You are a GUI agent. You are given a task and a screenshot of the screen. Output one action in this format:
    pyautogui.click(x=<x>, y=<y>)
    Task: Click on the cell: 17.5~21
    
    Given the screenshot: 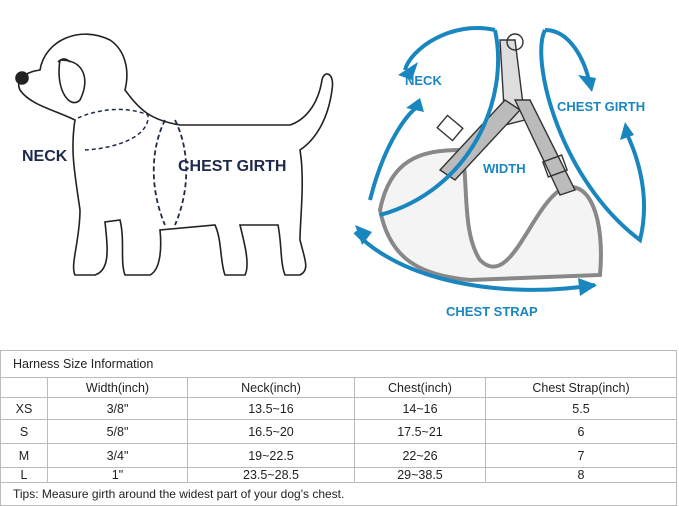 What is the action you would take?
    pyautogui.click(x=420, y=431)
    